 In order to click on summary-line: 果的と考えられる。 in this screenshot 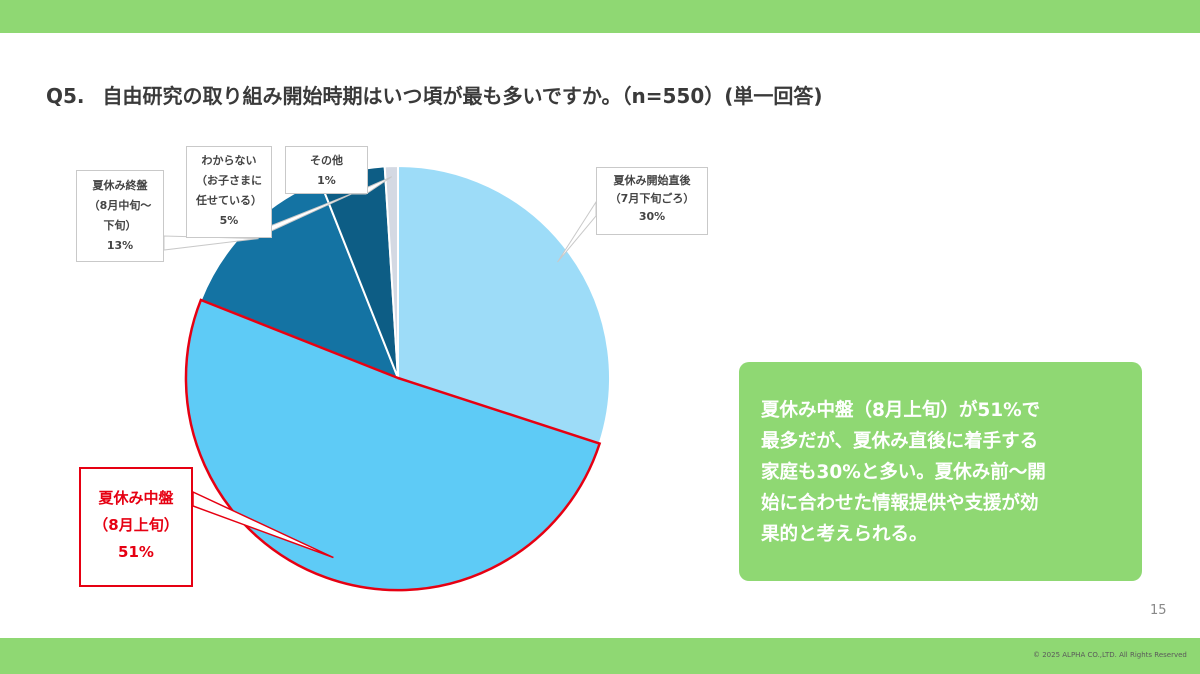, I will do `click(844, 534)`.